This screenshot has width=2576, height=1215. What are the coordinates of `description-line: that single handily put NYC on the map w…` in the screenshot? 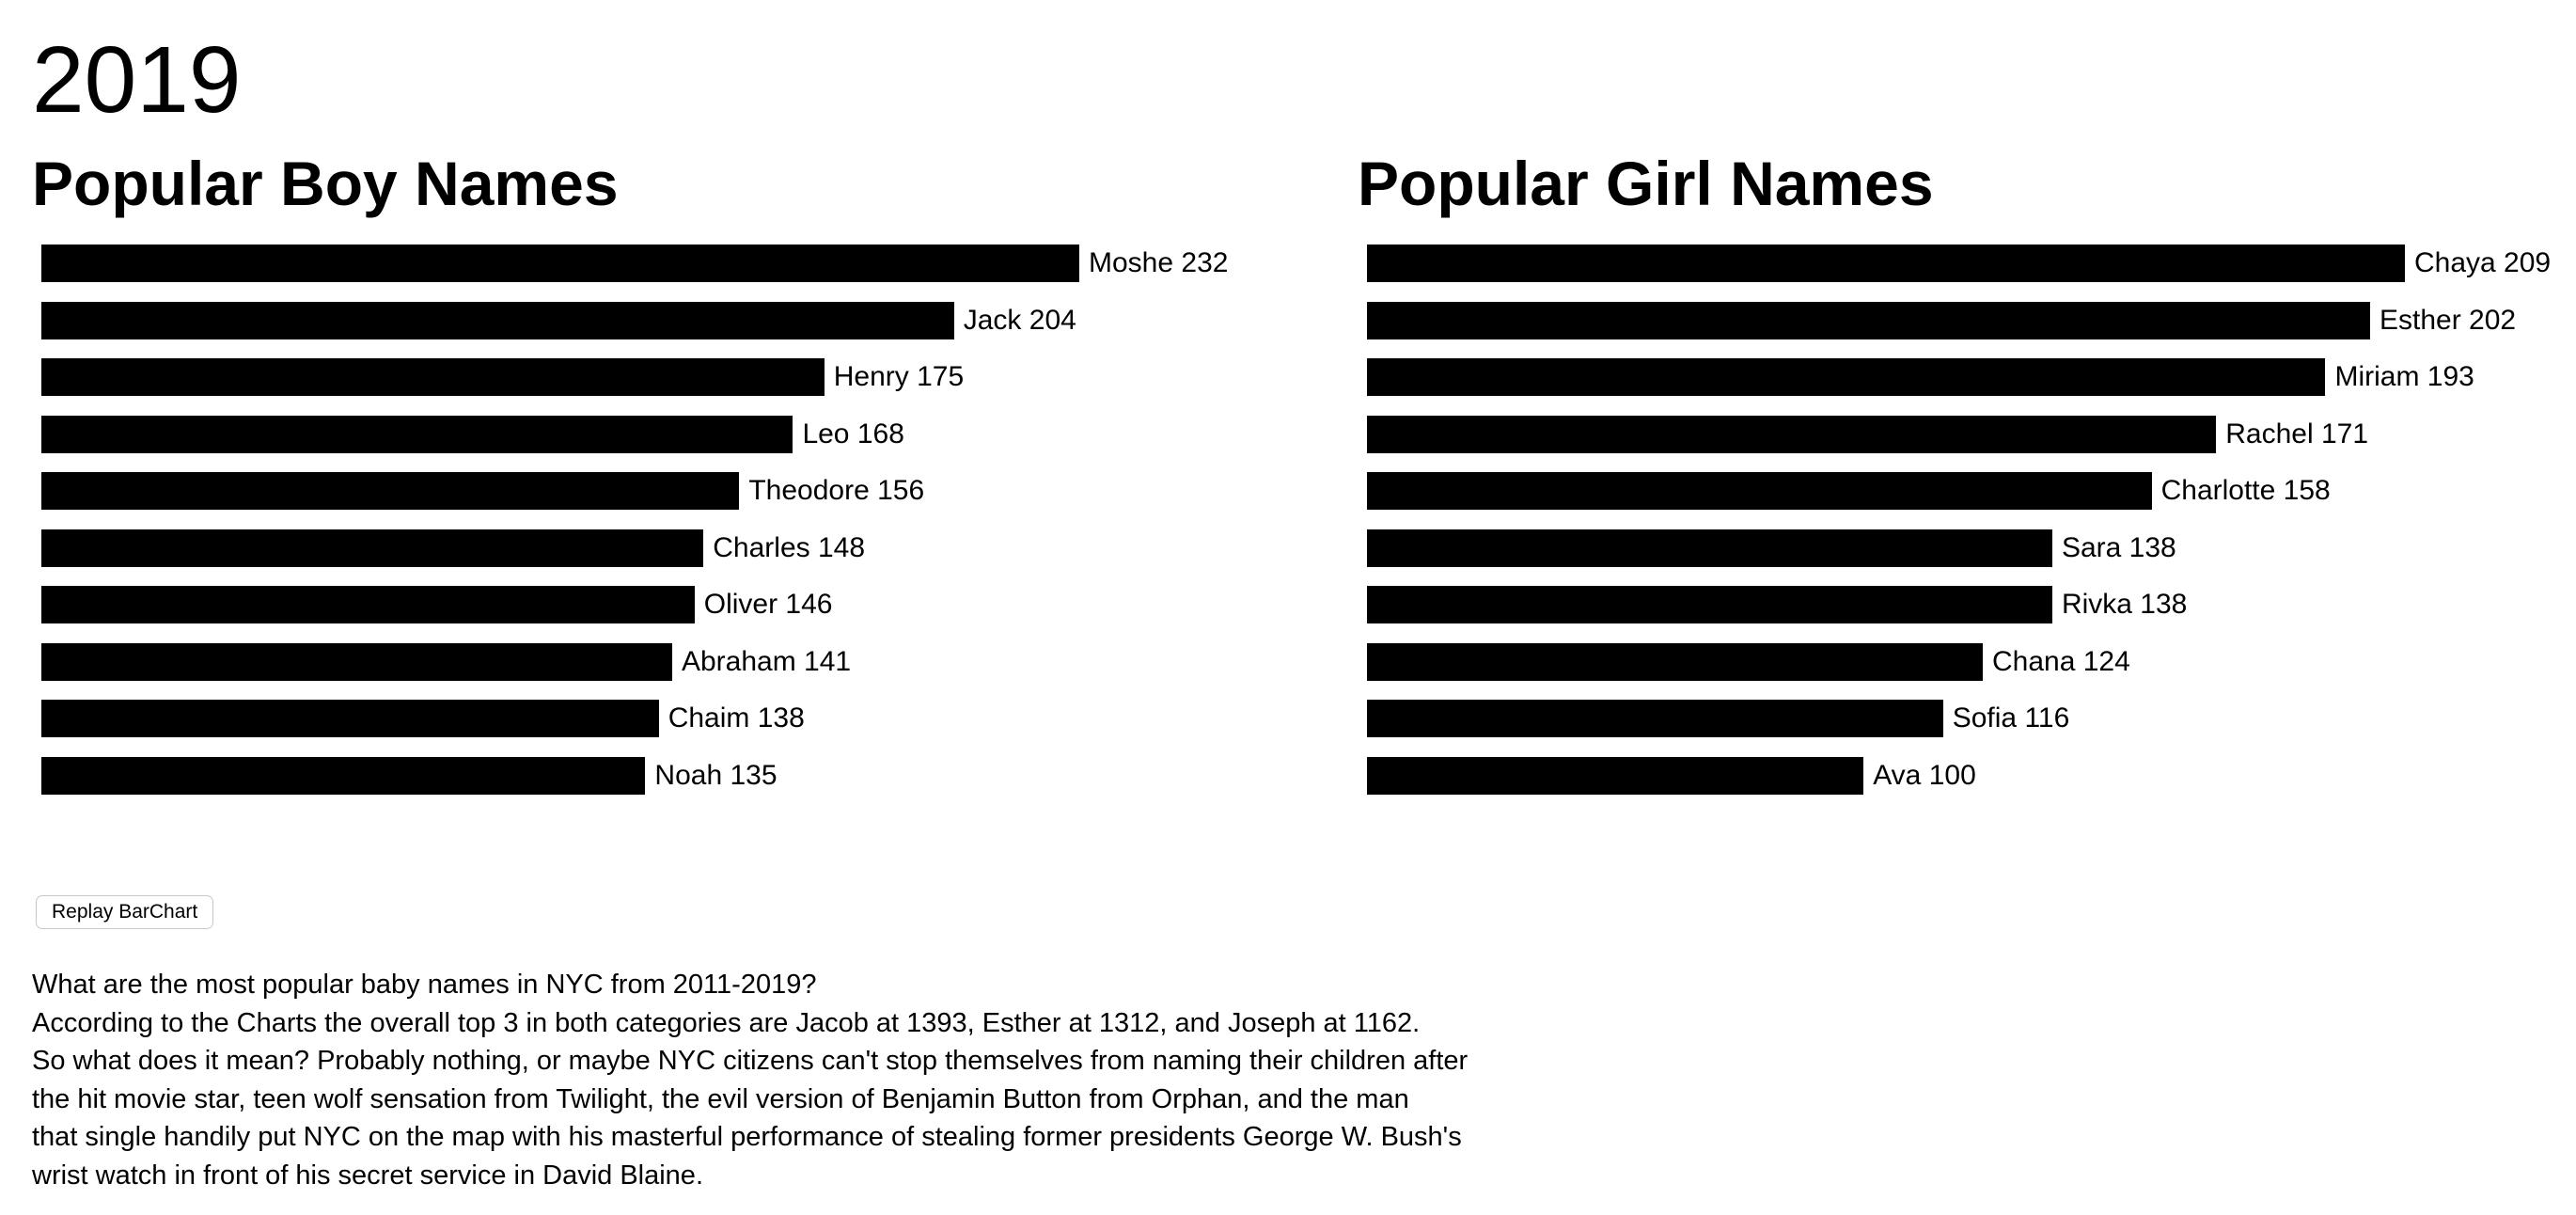 It's located at (747, 1137).